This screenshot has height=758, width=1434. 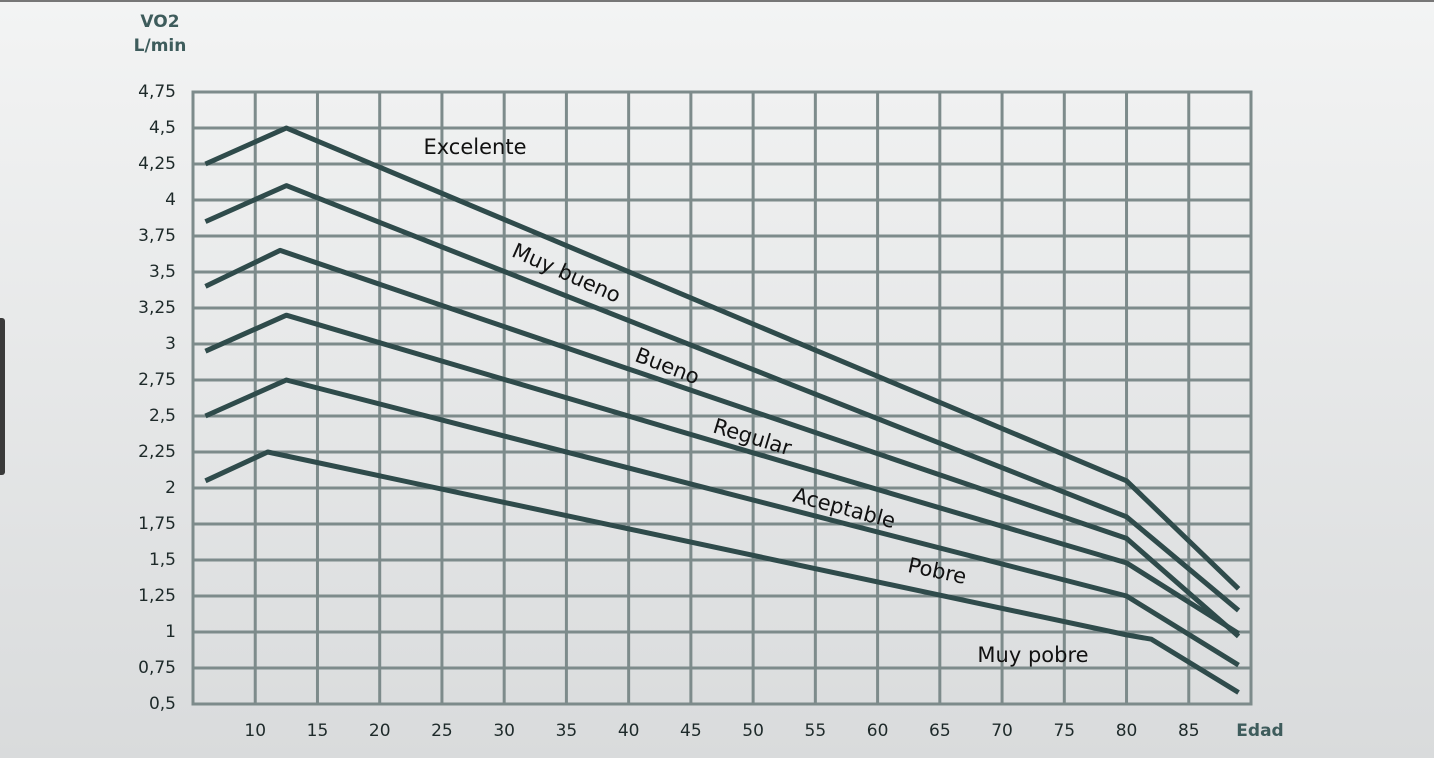 What do you see at coordinates (170, 488) in the screenshot?
I see `y-tick-label: 2` at bounding box center [170, 488].